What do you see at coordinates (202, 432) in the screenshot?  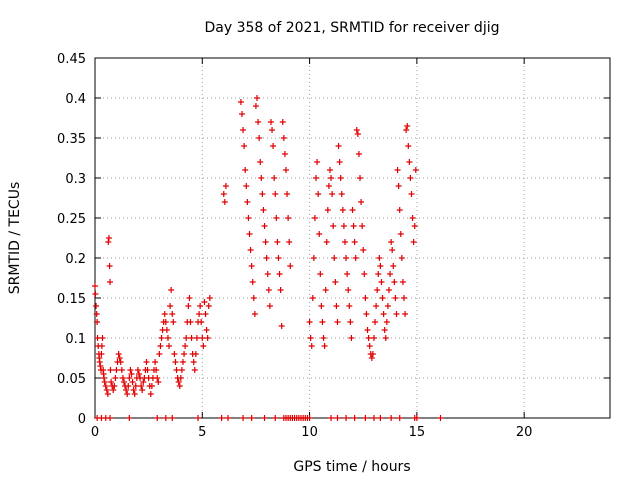 I see `x-tick-label: 5` at bounding box center [202, 432].